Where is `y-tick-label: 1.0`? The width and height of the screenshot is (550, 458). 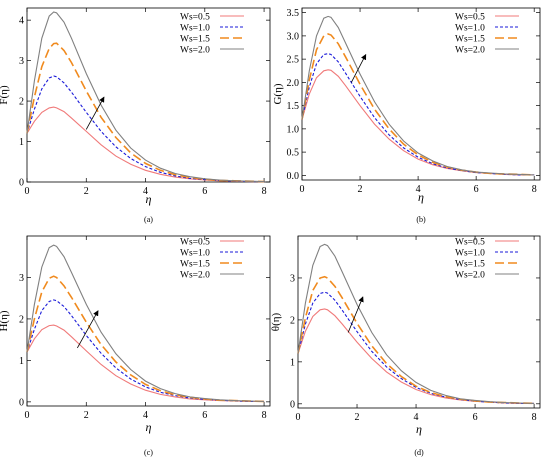 y-tick-label: 1.0 is located at coordinates (293, 129).